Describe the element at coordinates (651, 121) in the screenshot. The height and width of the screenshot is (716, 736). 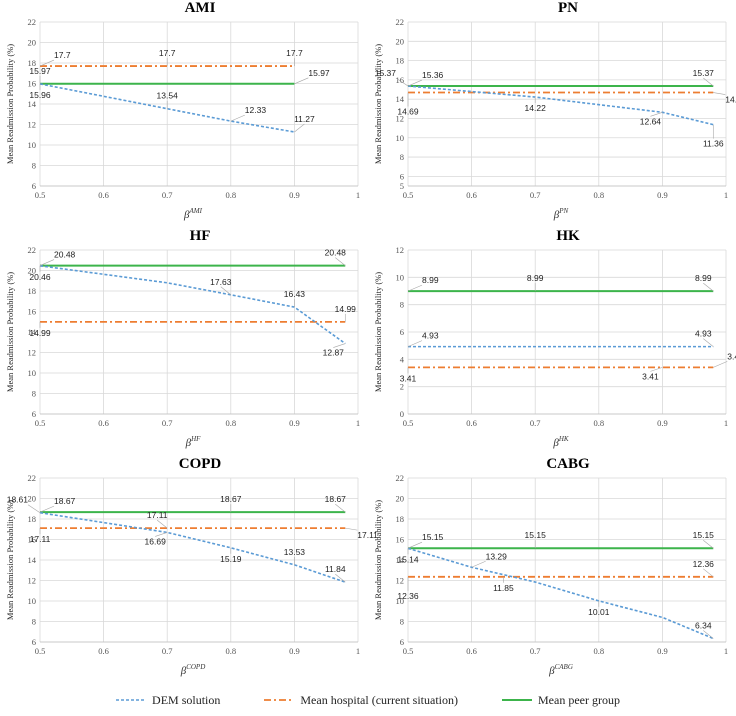
I see `data-label: 12.64` at that location.